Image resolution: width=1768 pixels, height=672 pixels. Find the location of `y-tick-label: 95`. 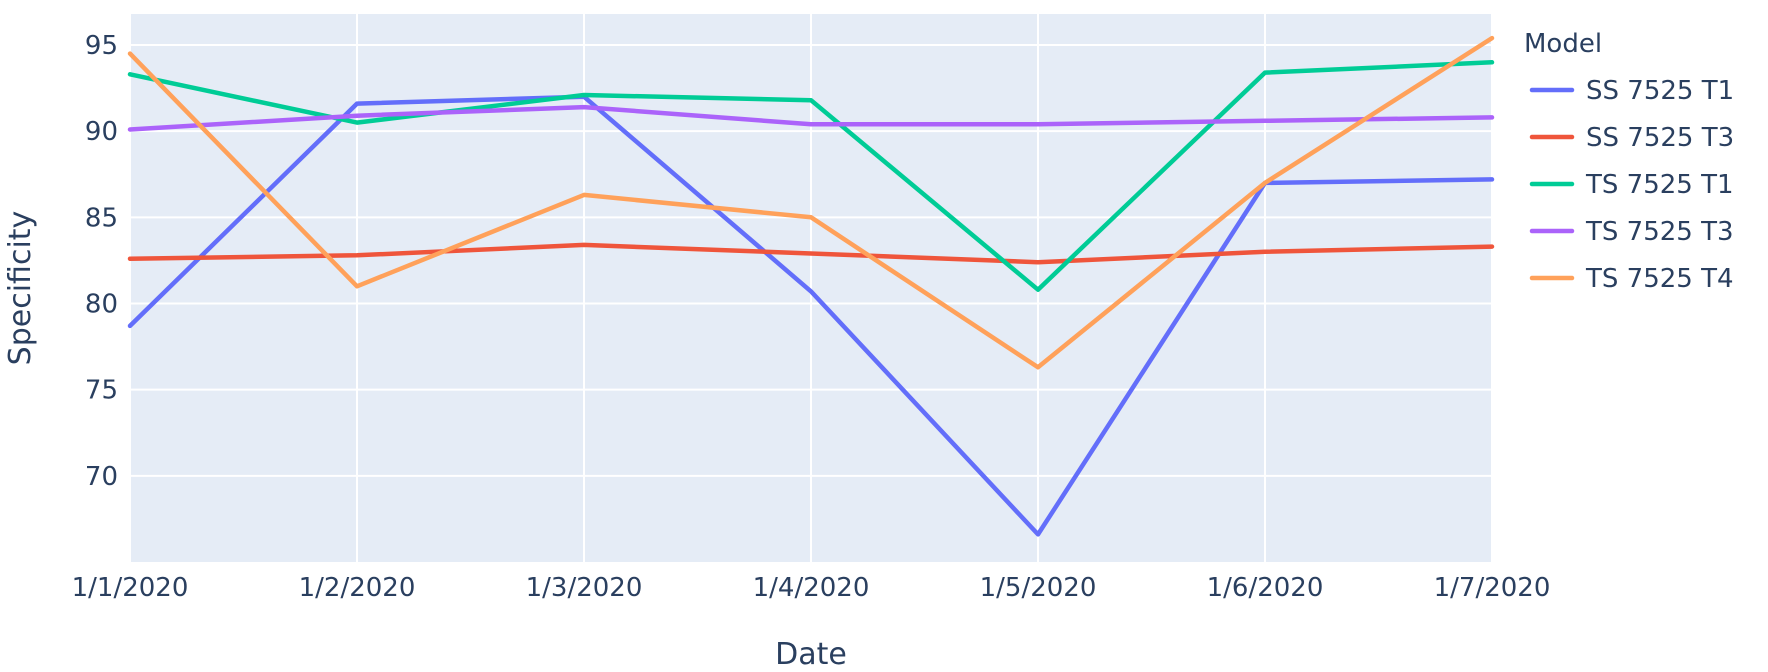

y-tick-label: 95 is located at coordinates (101, 46).